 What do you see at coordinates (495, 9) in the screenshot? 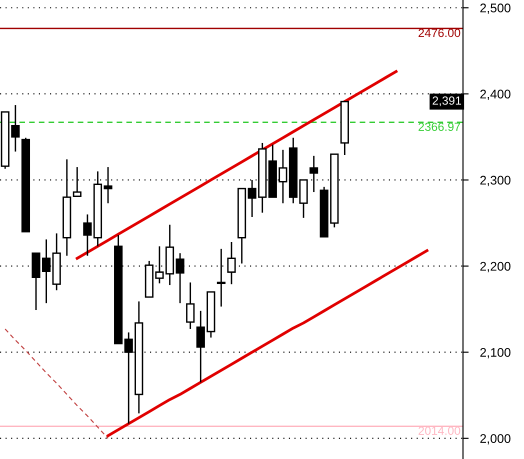
I see `y-tick-label: 2,500` at bounding box center [495, 9].